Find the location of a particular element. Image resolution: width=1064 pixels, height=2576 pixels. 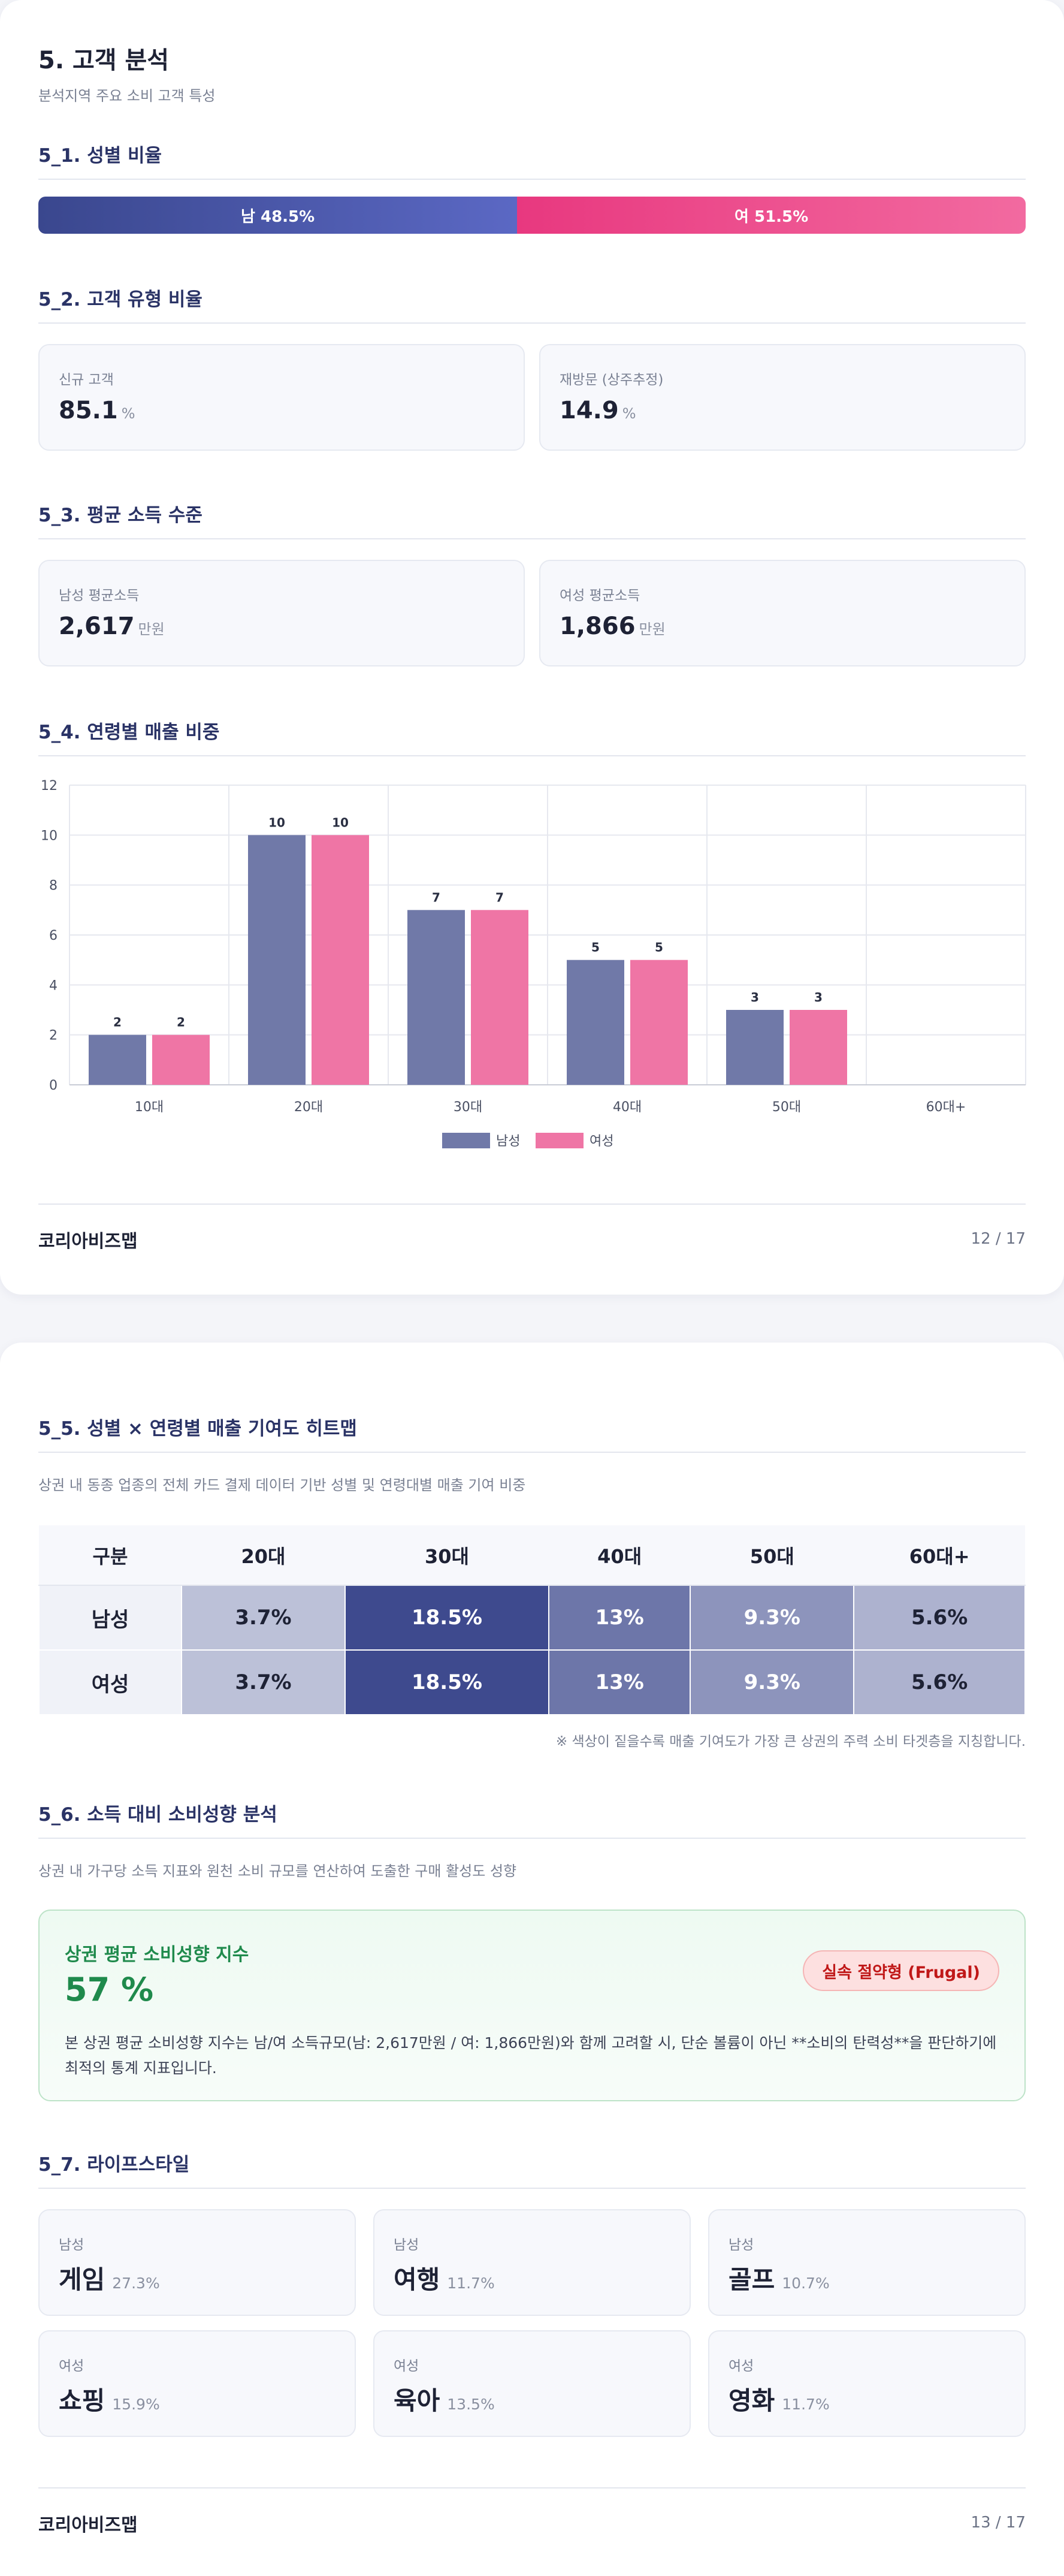

lifestyle-percent: 13.5% is located at coordinates (471, 2404).